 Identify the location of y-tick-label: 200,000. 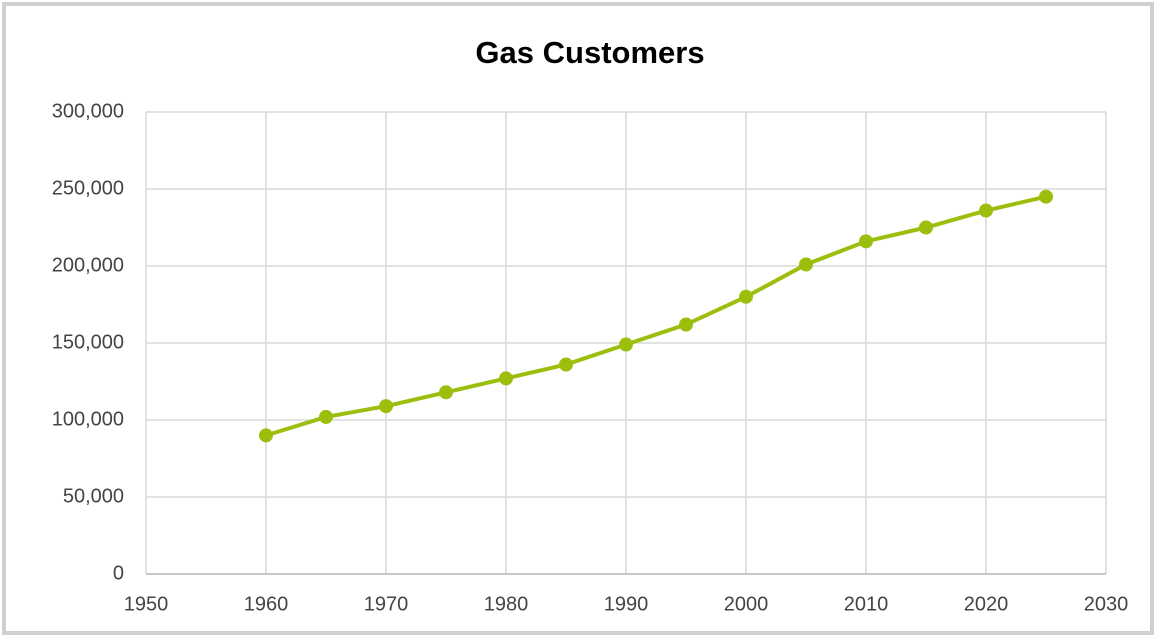
(88, 265).